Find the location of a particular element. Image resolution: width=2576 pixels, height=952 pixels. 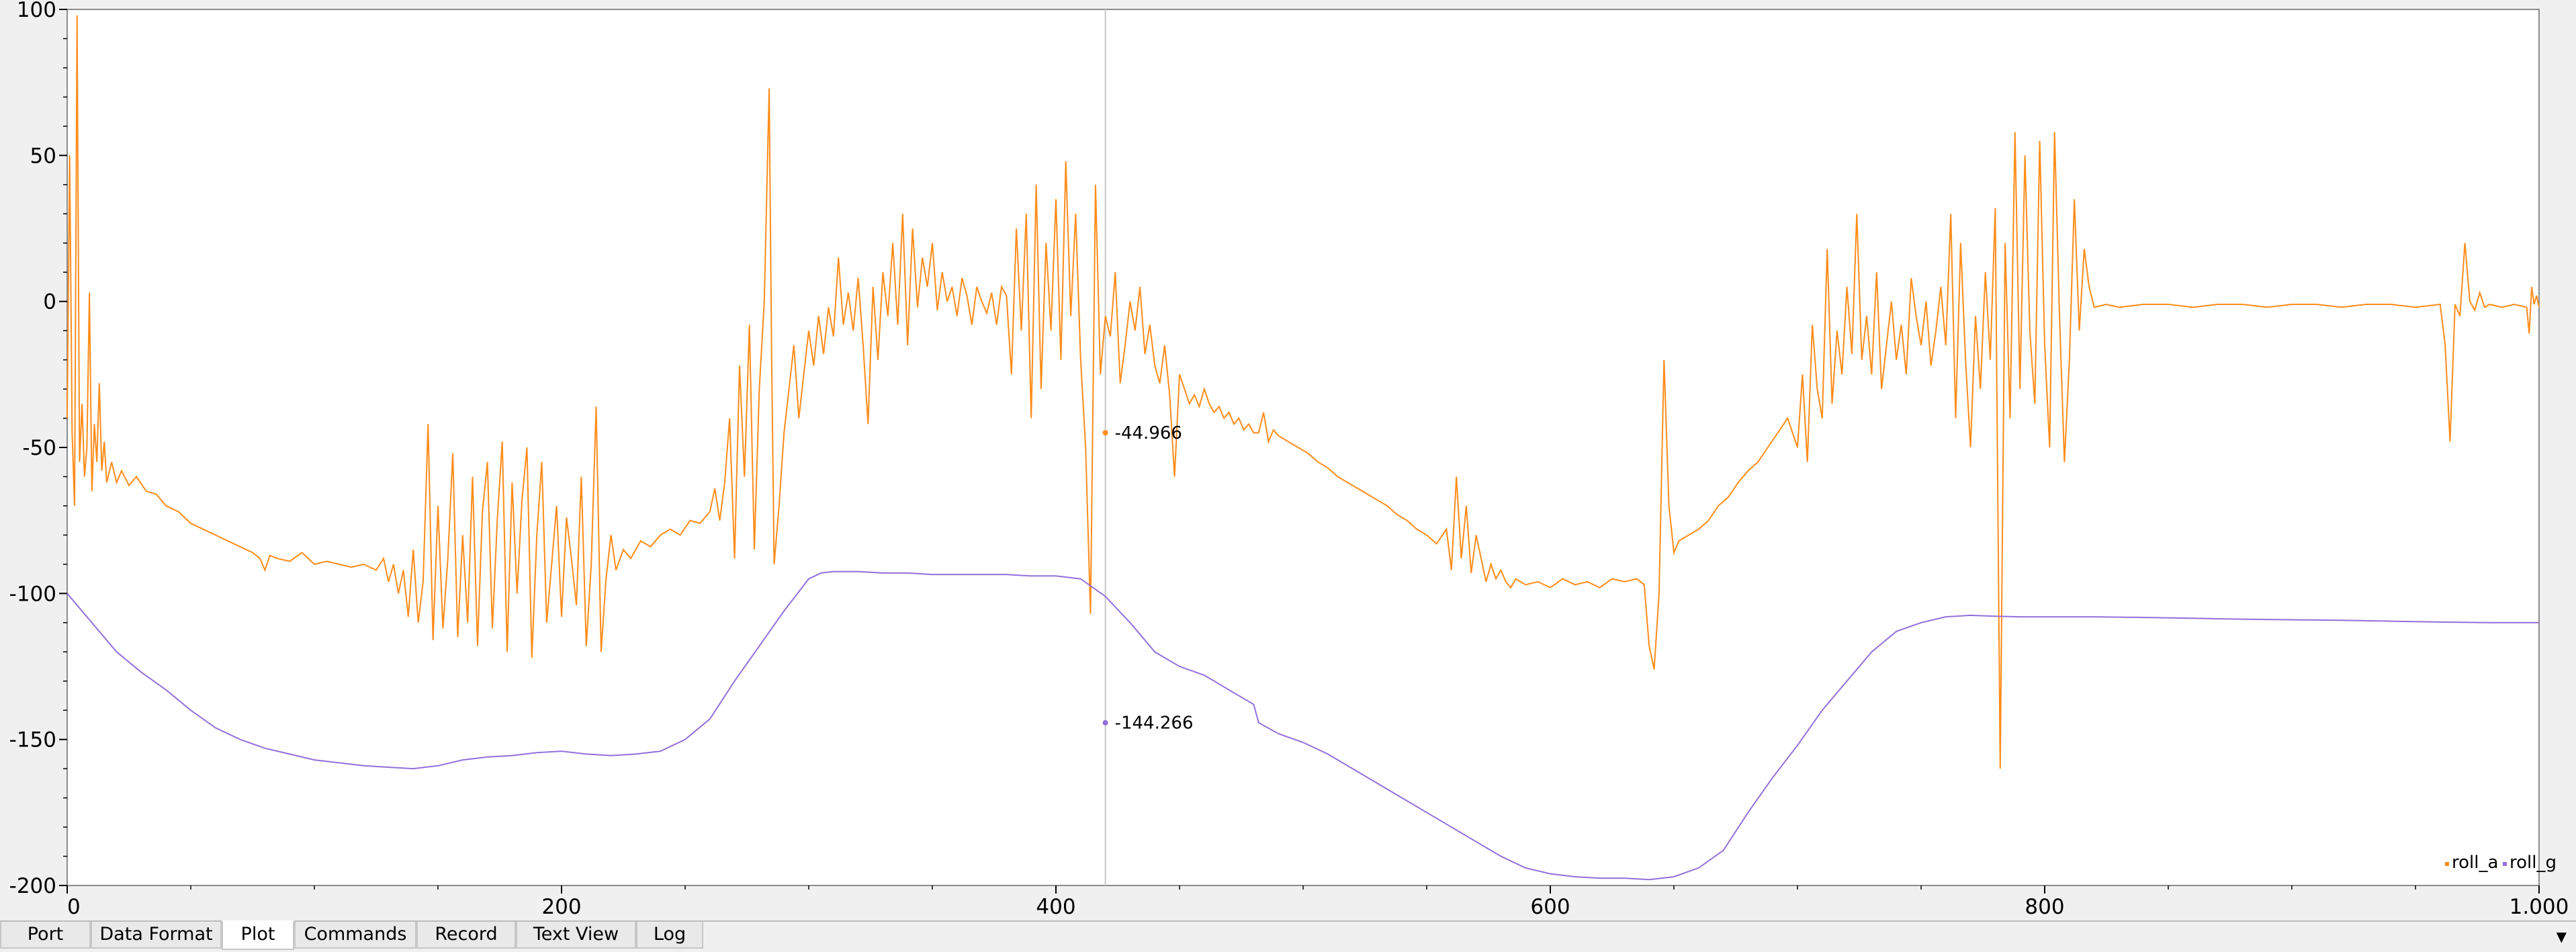

tracker-marker-roll_g is located at coordinates (1105, 723).